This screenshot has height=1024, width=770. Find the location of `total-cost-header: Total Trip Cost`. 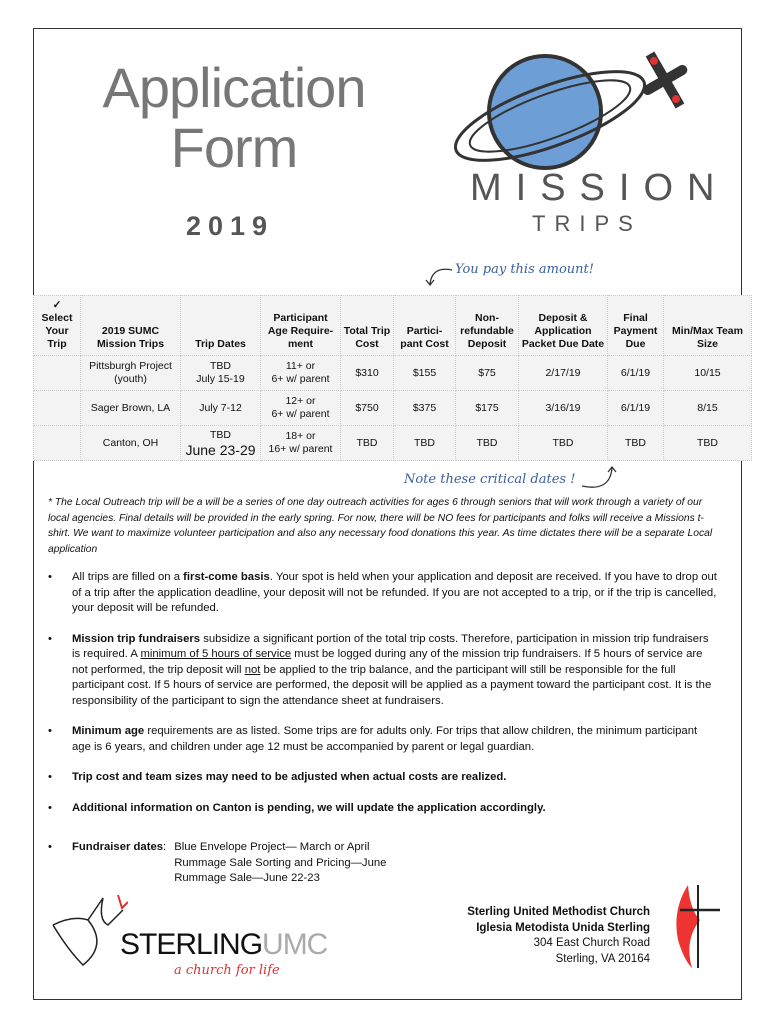

total-cost-header: Total Trip Cost is located at coordinates (367, 325).